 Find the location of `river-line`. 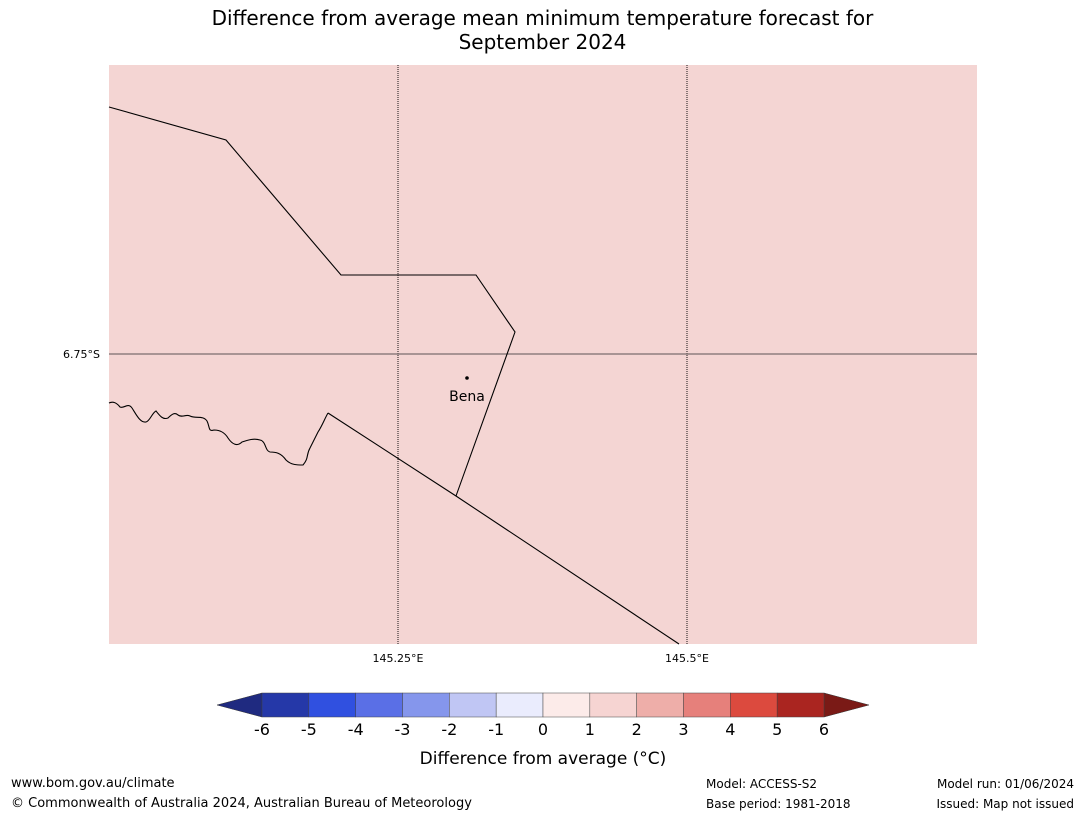

river-line is located at coordinates (218, 433).